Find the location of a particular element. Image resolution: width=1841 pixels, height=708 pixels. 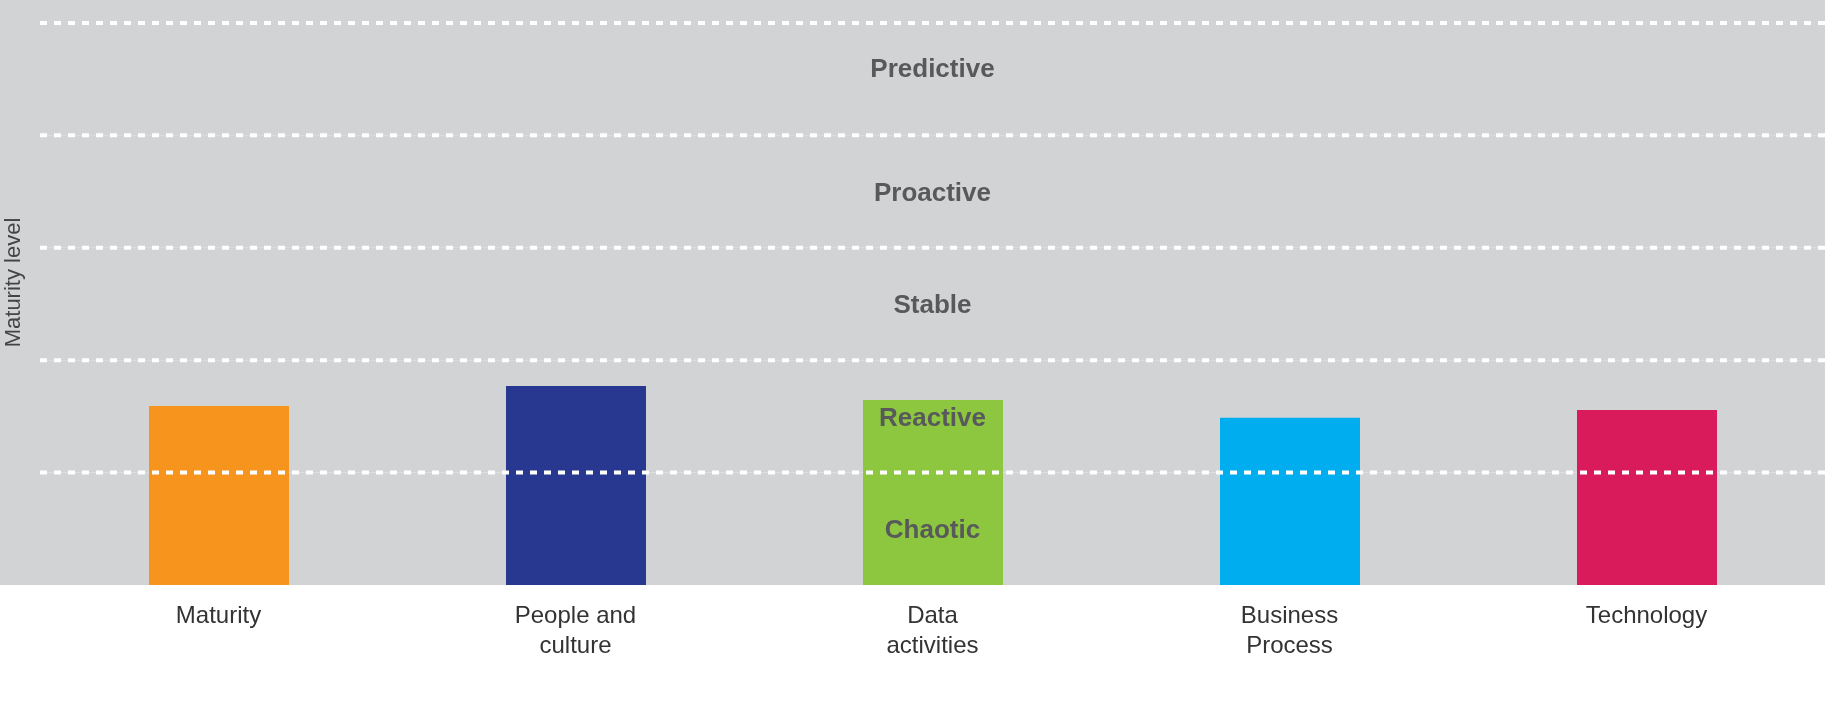

band-label: Reactive is located at coordinates (932, 416).